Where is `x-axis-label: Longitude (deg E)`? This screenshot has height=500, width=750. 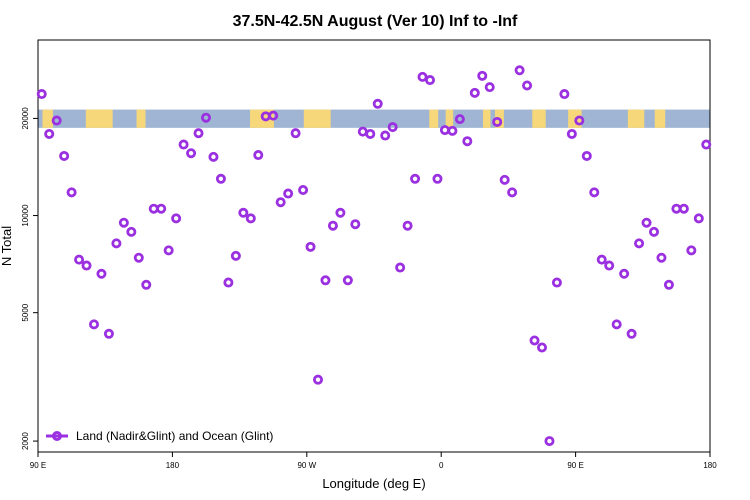
x-axis-label: Longitude (deg E) is located at coordinates (373, 483).